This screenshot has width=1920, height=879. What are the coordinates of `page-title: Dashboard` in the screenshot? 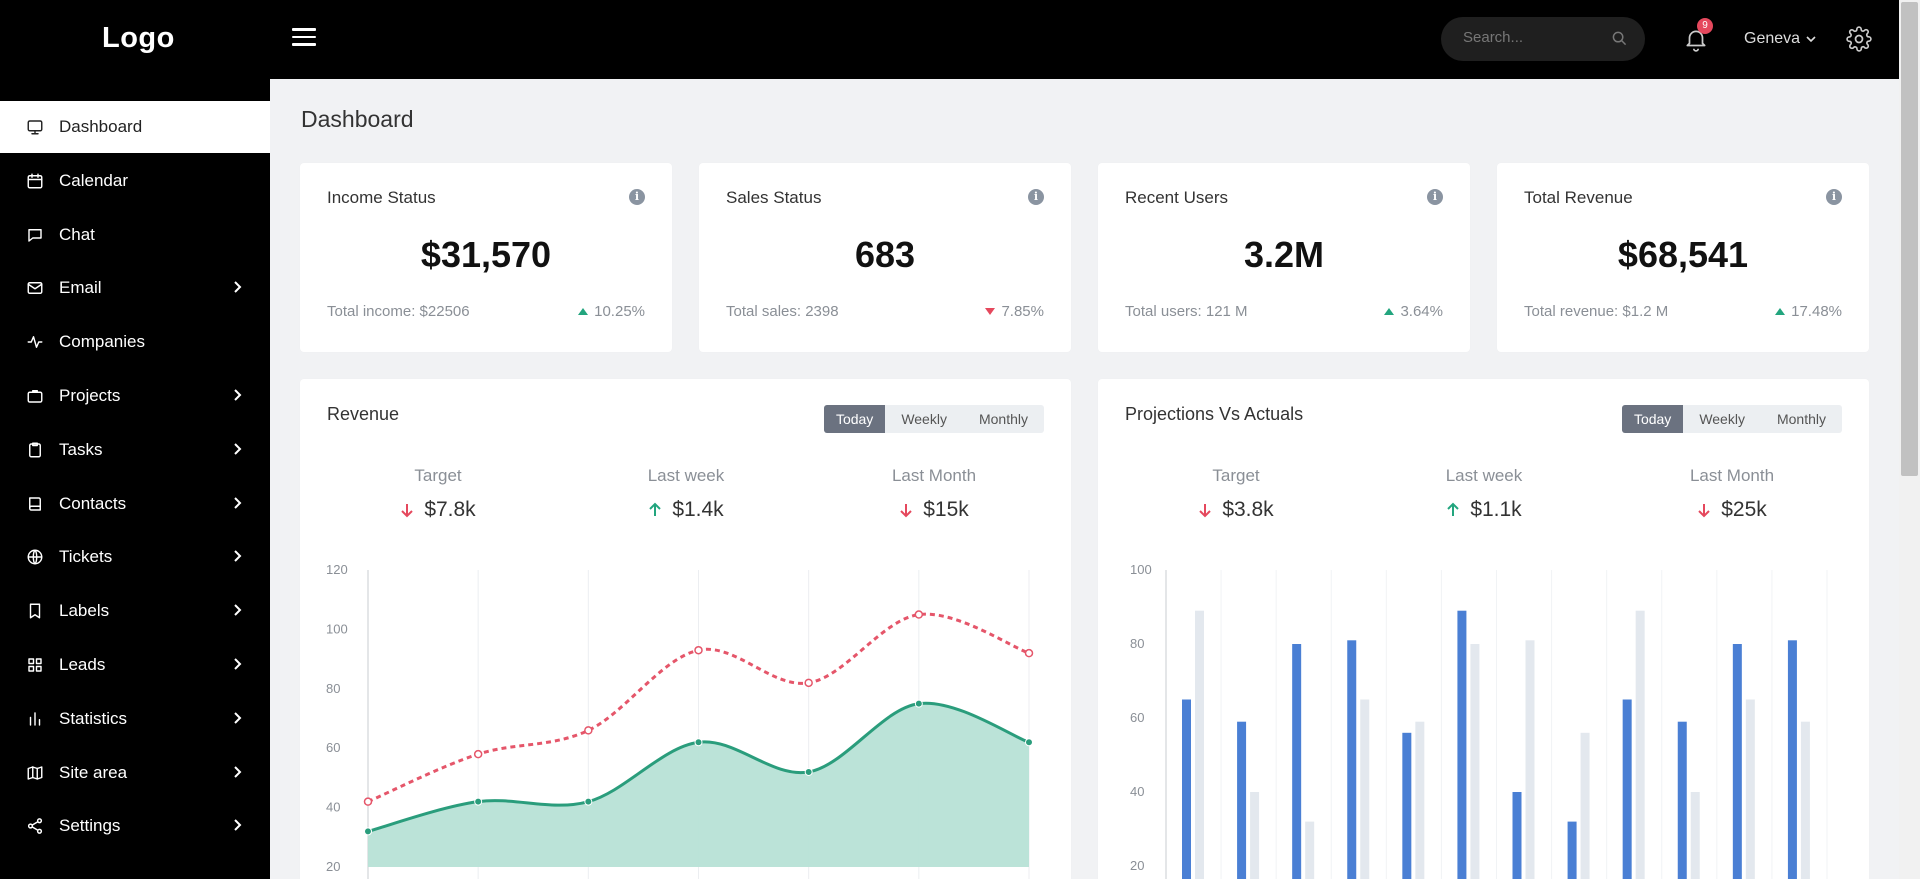 It's located at (357, 119).